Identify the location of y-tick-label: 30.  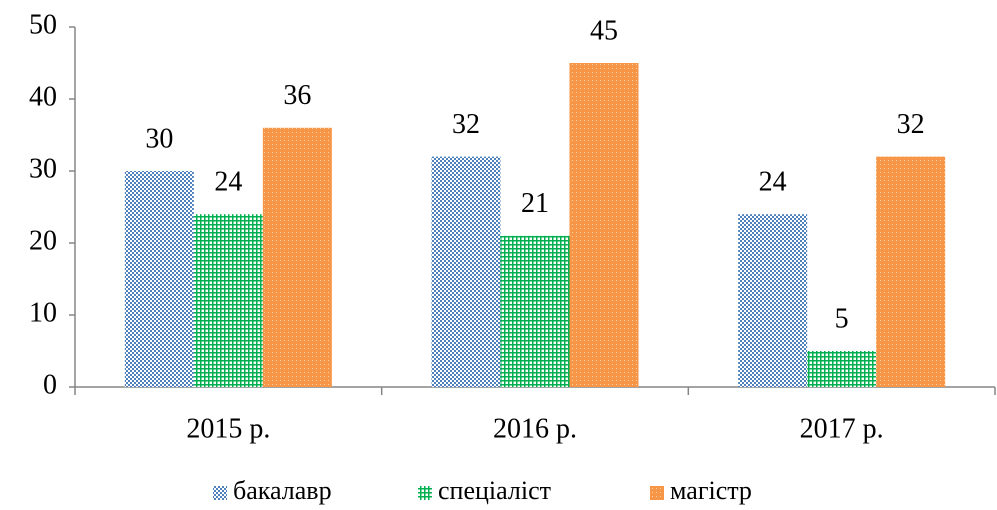
(43, 168).